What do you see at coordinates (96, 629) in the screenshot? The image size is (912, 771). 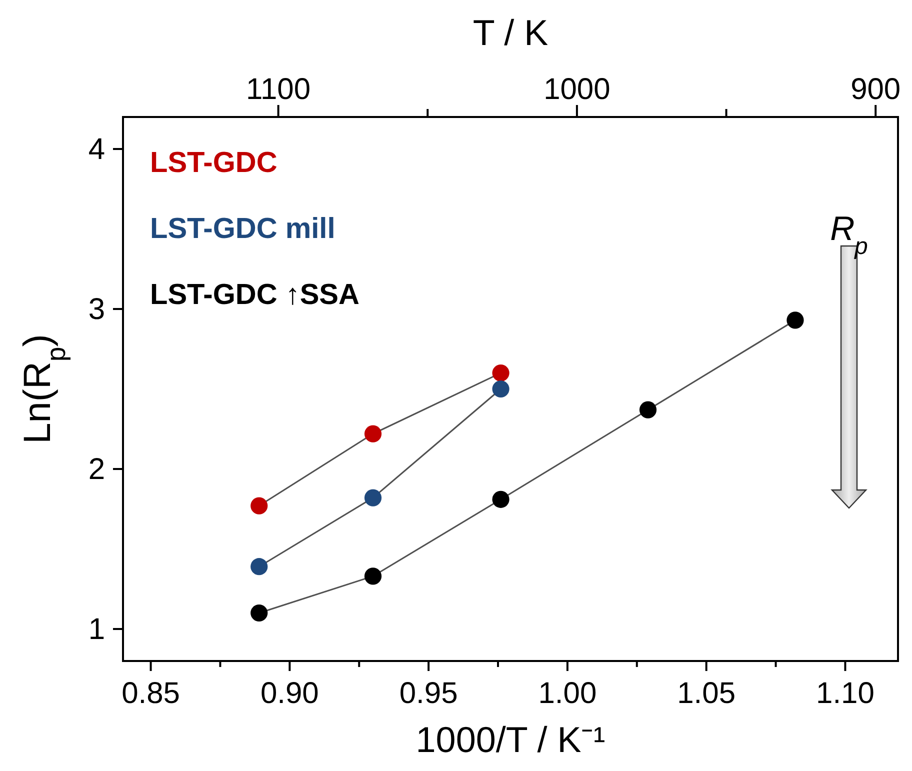 I see `y-tick-label: 1` at bounding box center [96, 629].